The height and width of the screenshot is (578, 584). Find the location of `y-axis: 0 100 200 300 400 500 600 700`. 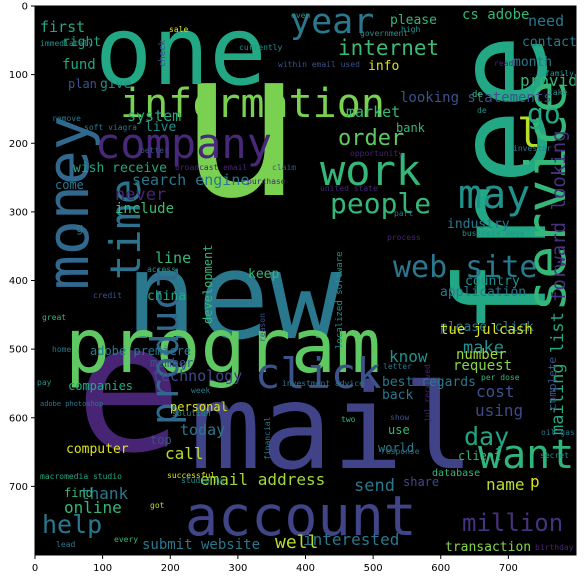

y-axis: 0 100 200 300 400 500 600 700 is located at coordinates (22, 247).